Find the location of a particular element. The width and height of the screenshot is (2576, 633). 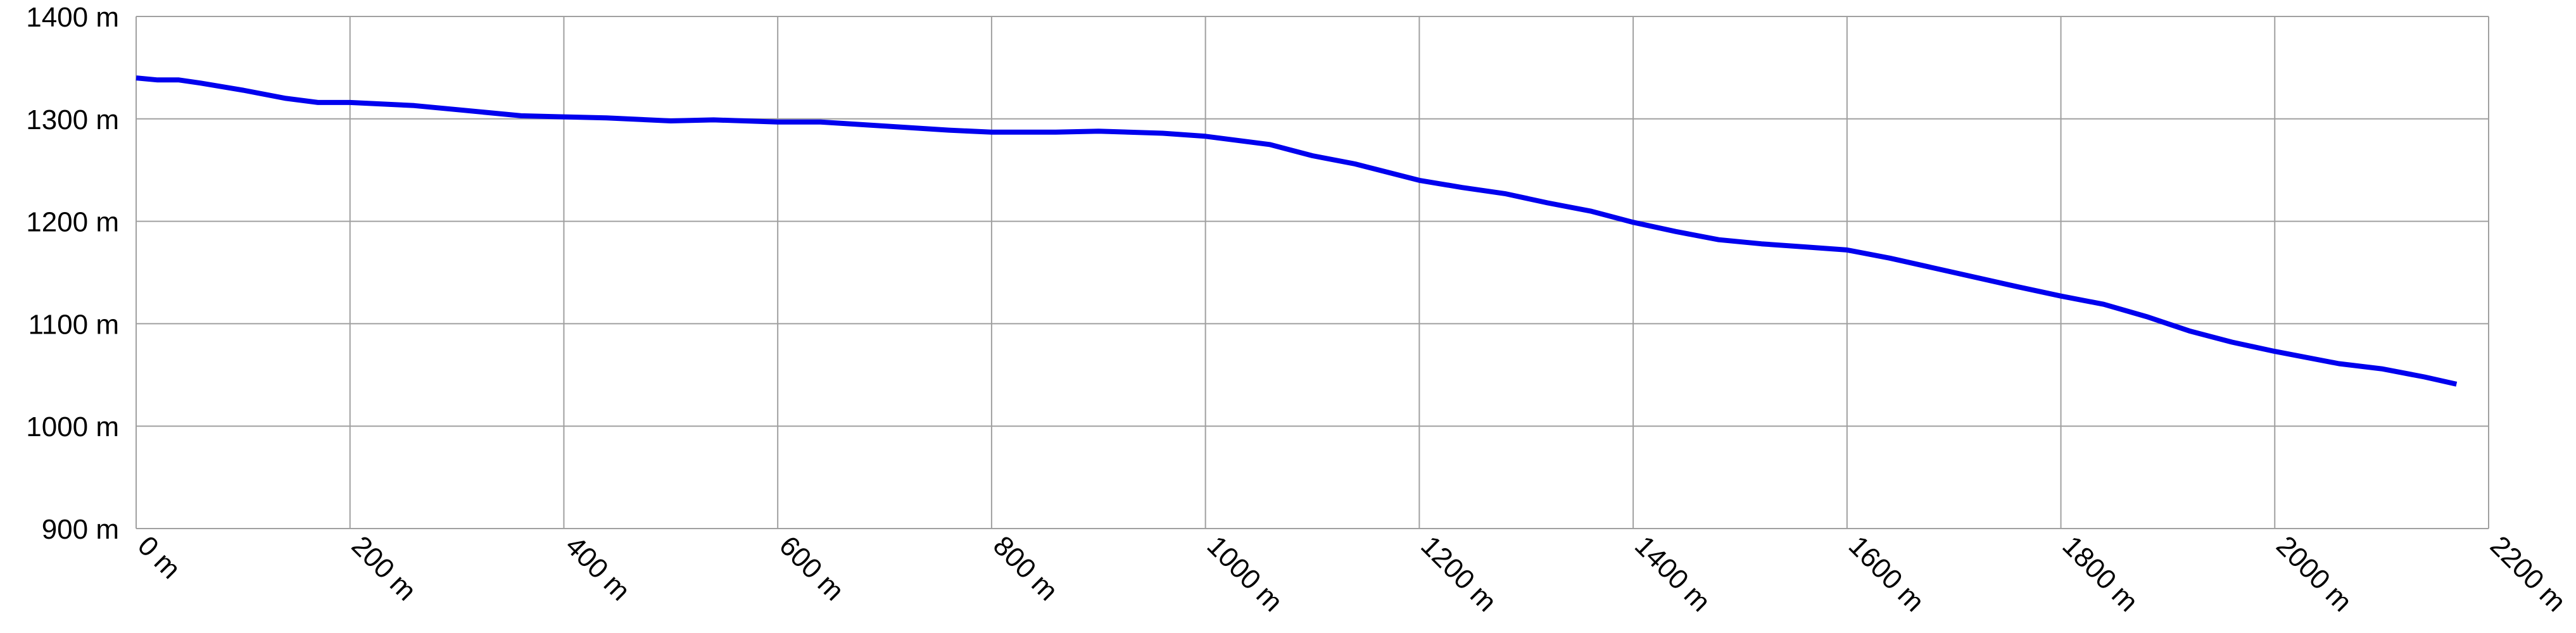

x-tick-label: 0 m is located at coordinates (159, 557).